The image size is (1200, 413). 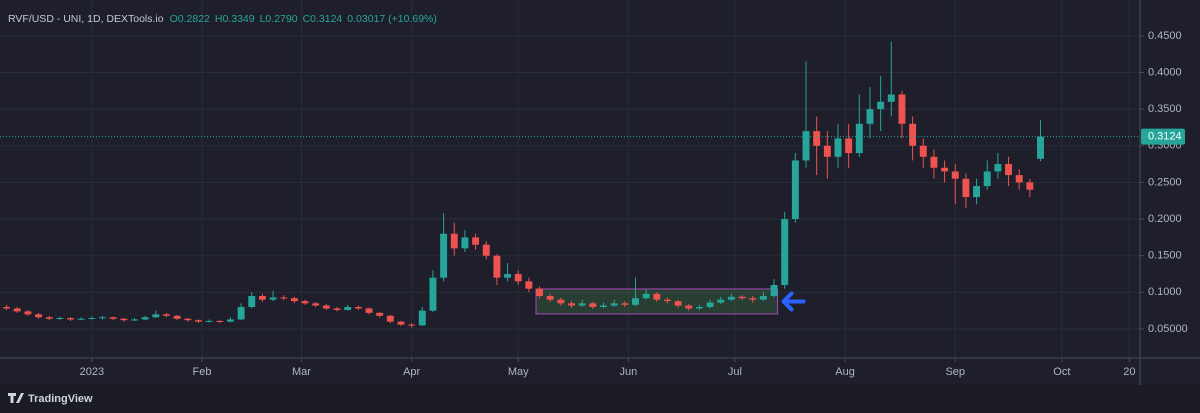 I want to click on x-tick-label: 2023, so click(x=92, y=372).